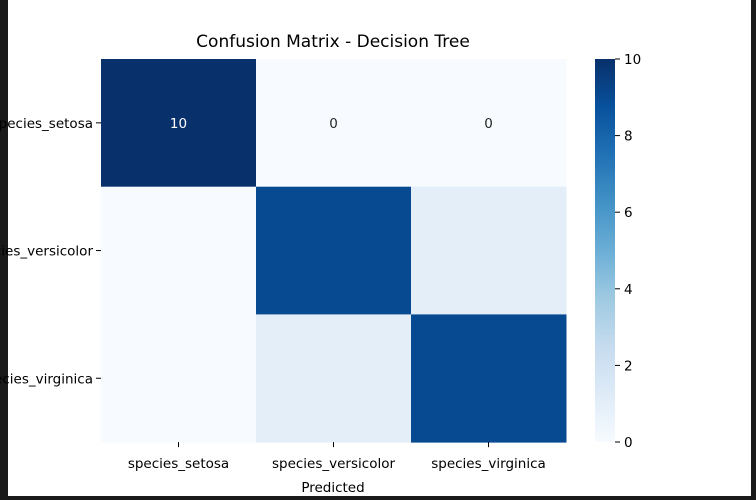 The height and width of the screenshot is (500, 756). I want to click on colorbar-tick-label: 6, so click(628, 213).